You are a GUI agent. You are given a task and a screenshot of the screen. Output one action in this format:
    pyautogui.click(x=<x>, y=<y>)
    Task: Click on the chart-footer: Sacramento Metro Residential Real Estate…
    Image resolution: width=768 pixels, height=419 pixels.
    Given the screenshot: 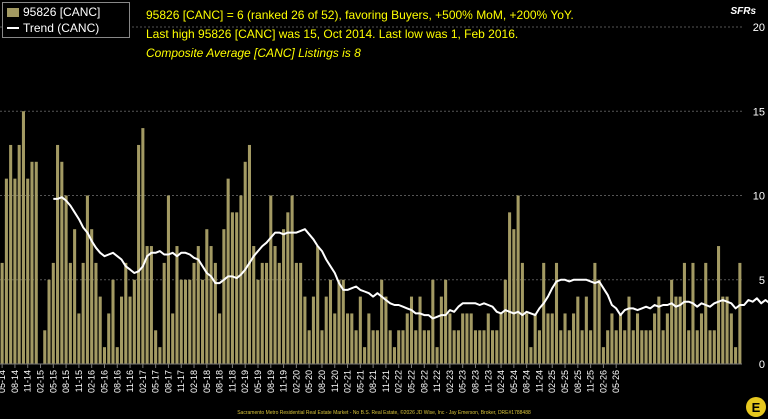 What is the action you would take?
    pyautogui.click(x=384, y=413)
    